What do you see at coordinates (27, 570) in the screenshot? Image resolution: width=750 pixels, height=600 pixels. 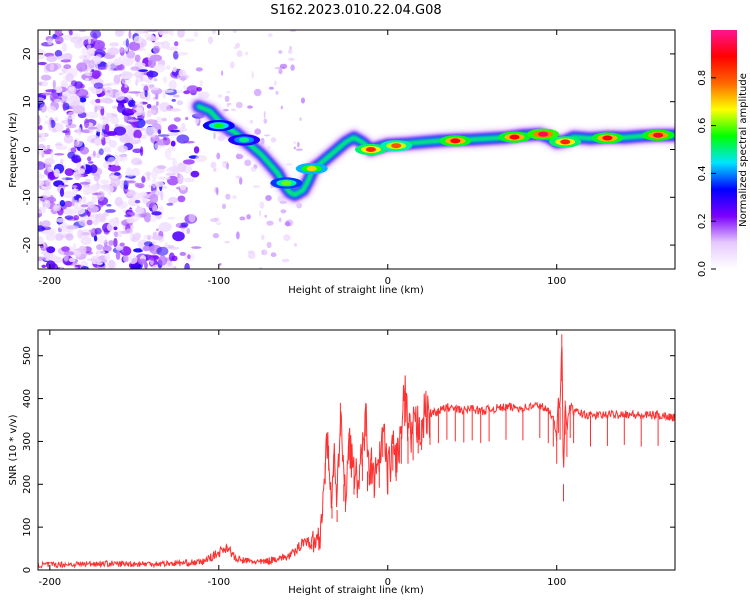 I see `y-tick-label: 0` at bounding box center [27, 570].